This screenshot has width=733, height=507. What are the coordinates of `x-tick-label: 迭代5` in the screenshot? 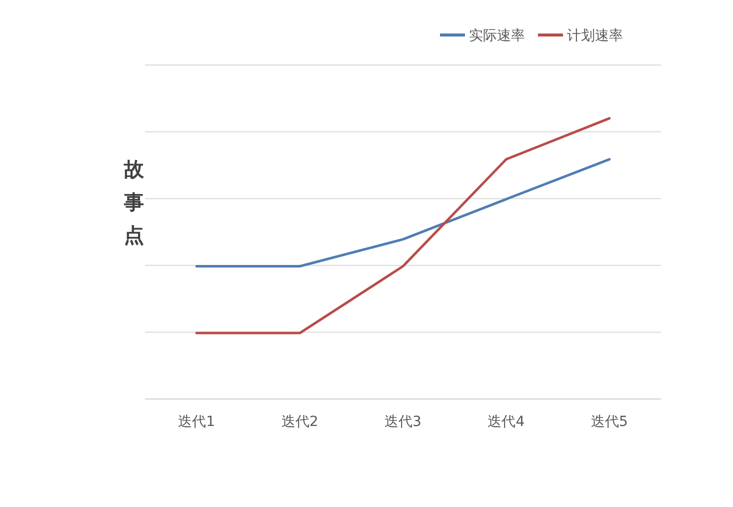 It's located at (609, 422).